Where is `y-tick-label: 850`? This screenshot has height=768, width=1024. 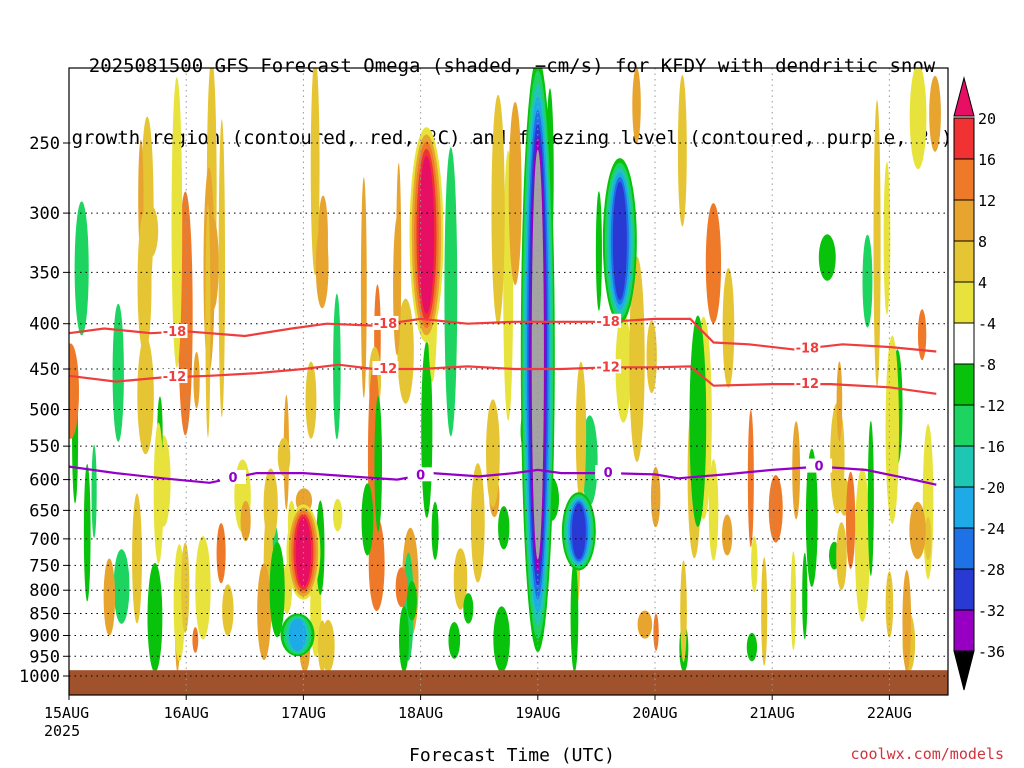
y-tick-label: 850 is located at coordinates (44, 615).